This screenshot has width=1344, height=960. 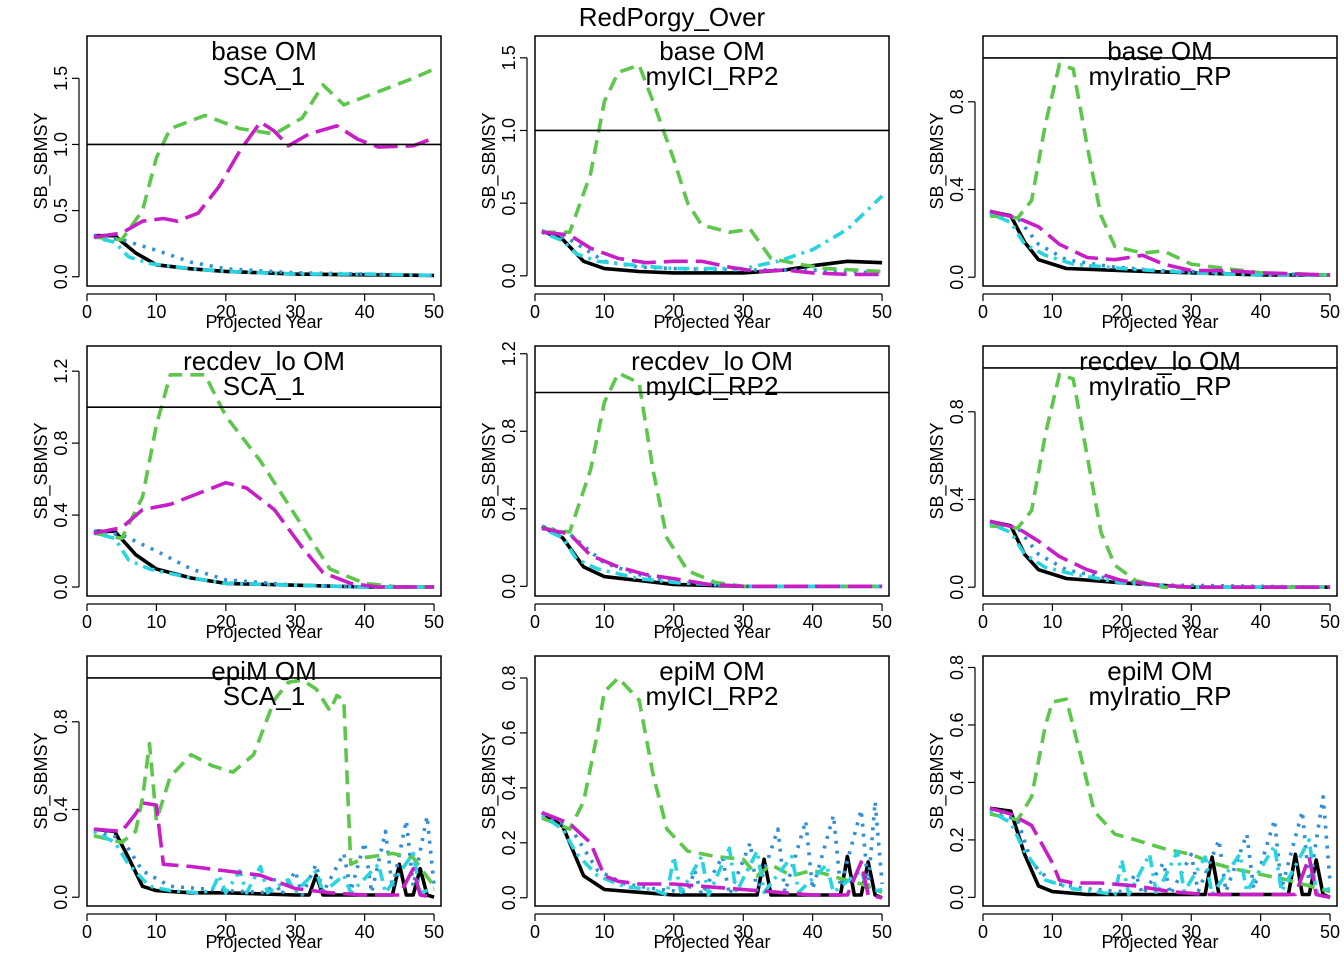 What do you see at coordinates (509, 353) in the screenshot?
I see `y-tick-label: 1.2` at bounding box center [509, 353].